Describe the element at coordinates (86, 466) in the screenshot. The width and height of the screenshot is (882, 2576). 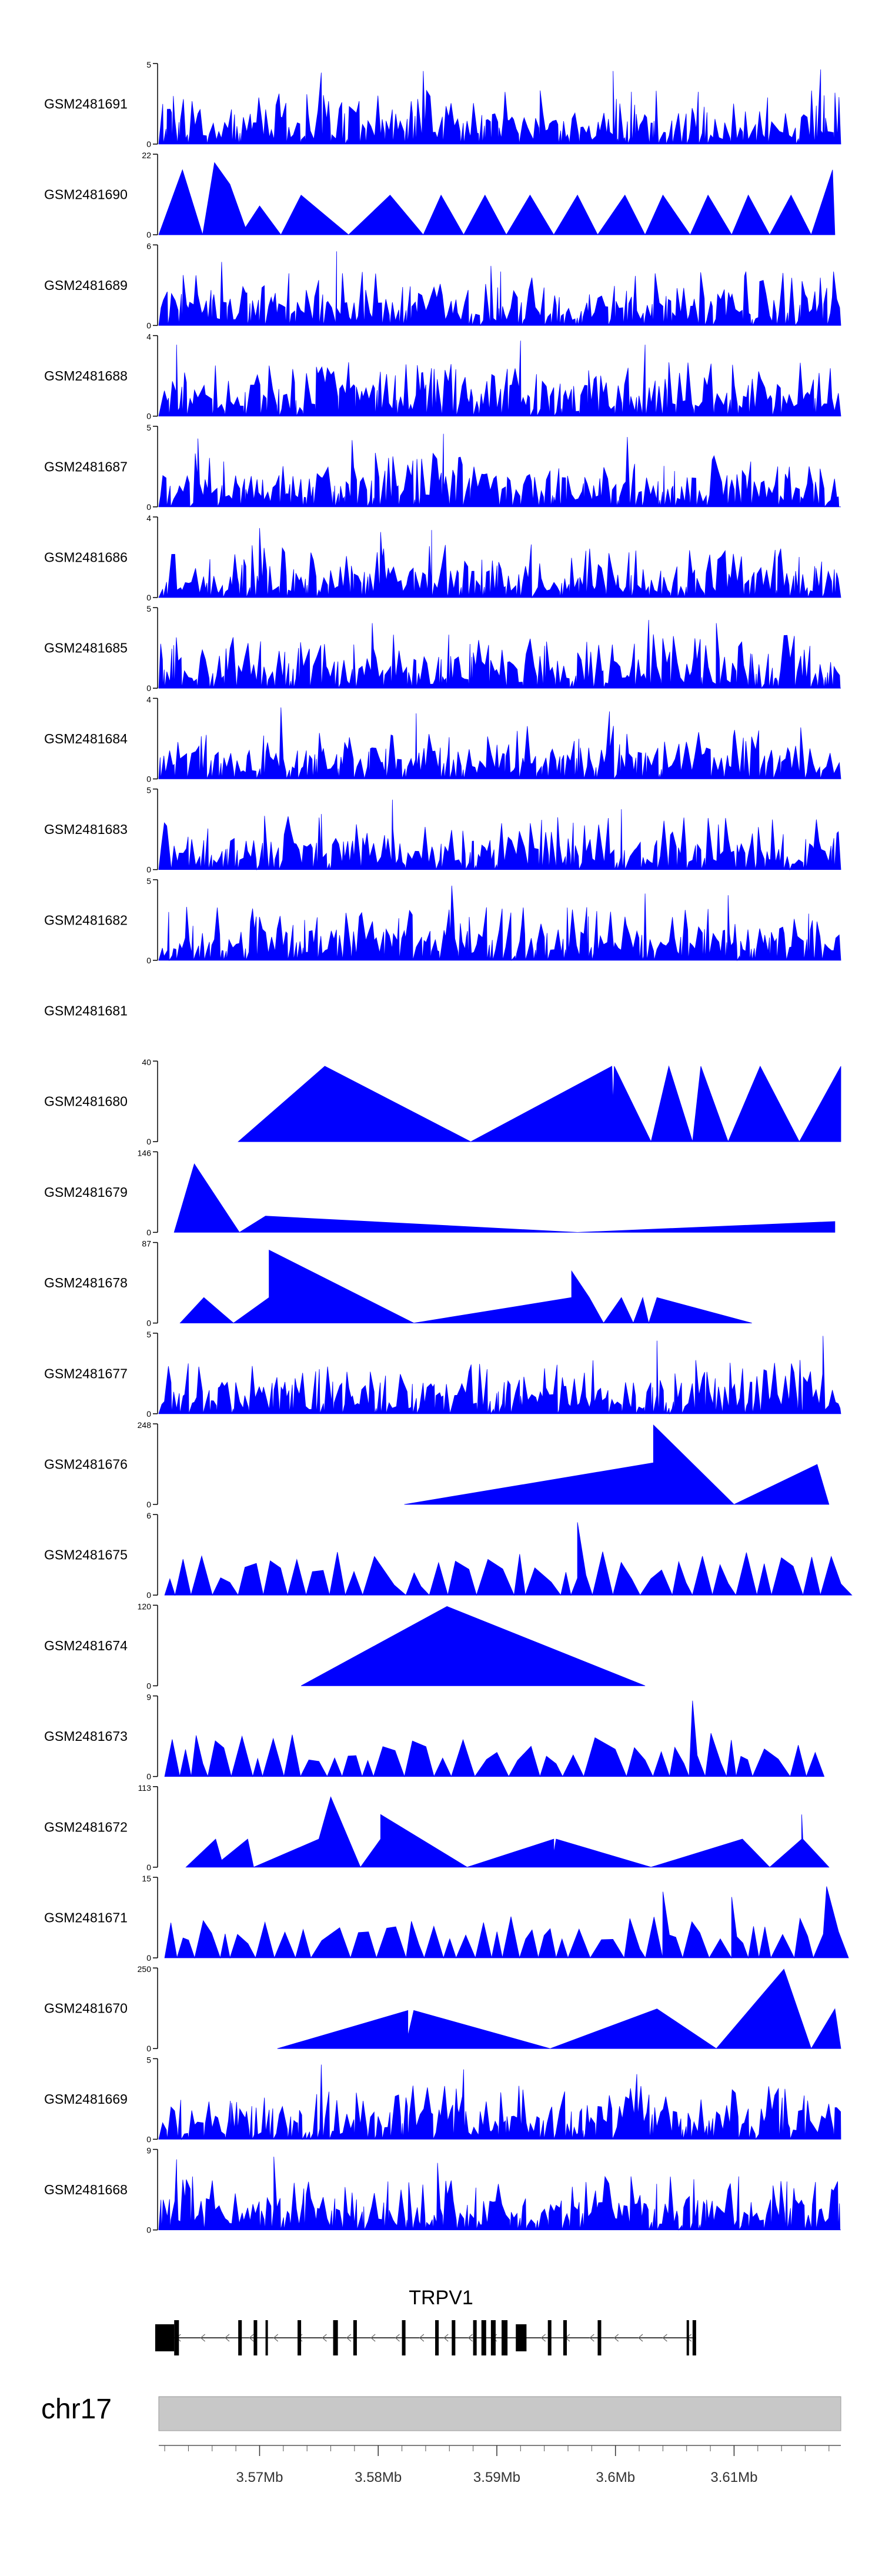
I see `track-label: GSM2481687` at that location.